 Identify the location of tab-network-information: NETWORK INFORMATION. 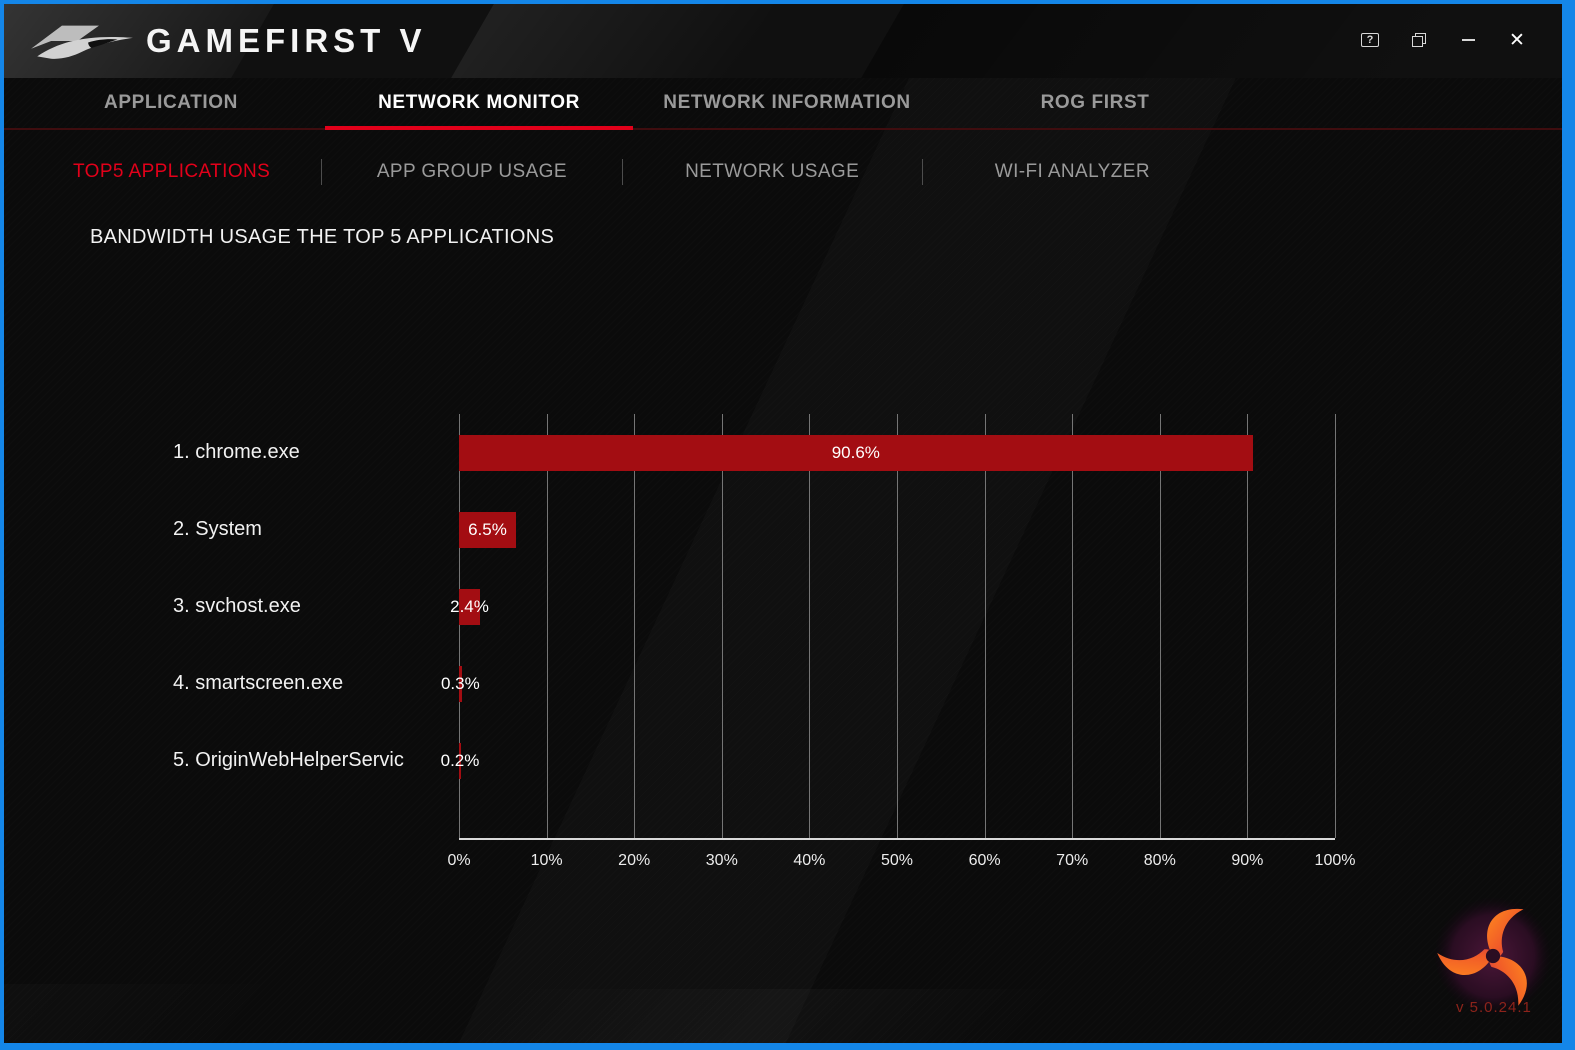
(787, 102).